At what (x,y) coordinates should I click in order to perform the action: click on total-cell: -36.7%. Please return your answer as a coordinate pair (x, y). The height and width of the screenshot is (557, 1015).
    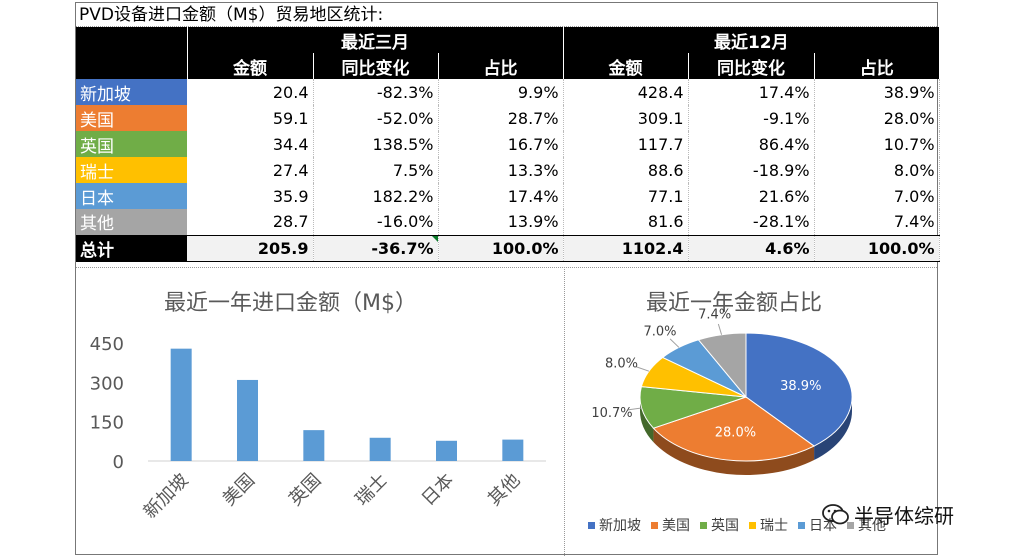
    Looking at the image, I should click on (376, 248).